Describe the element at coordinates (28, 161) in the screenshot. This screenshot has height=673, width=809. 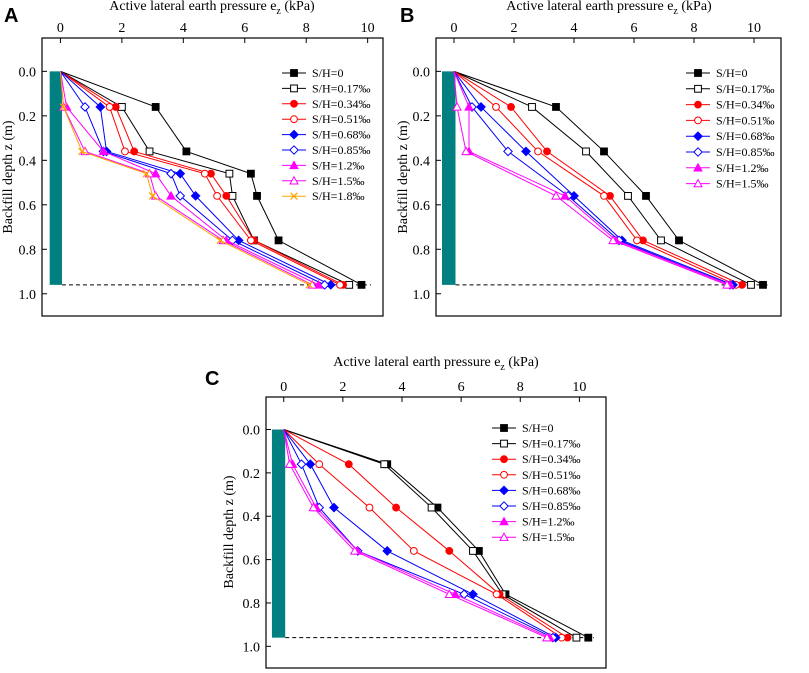
I see `y-tick-label: 0.4` at that location.